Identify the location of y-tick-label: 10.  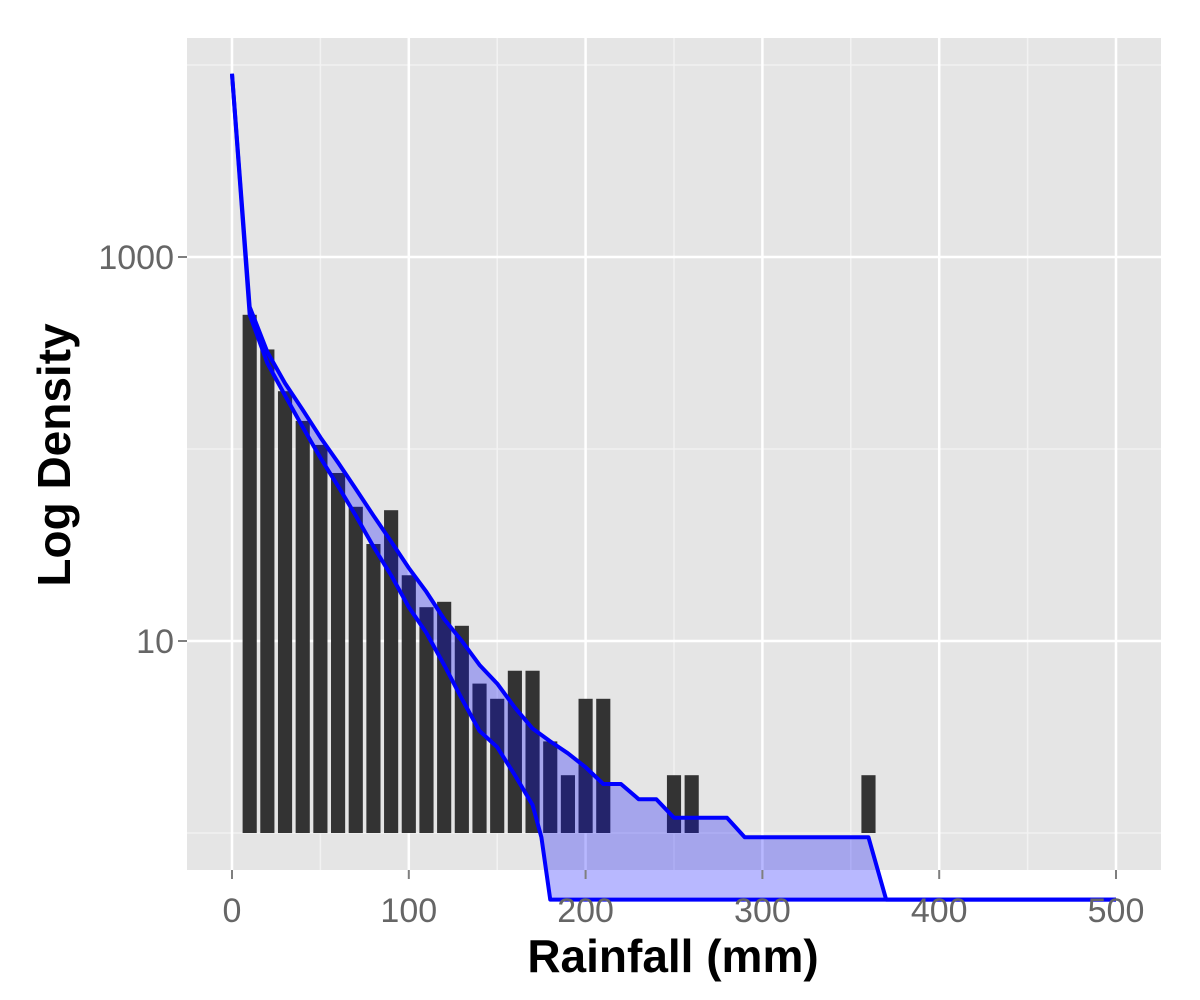
(155, 642).